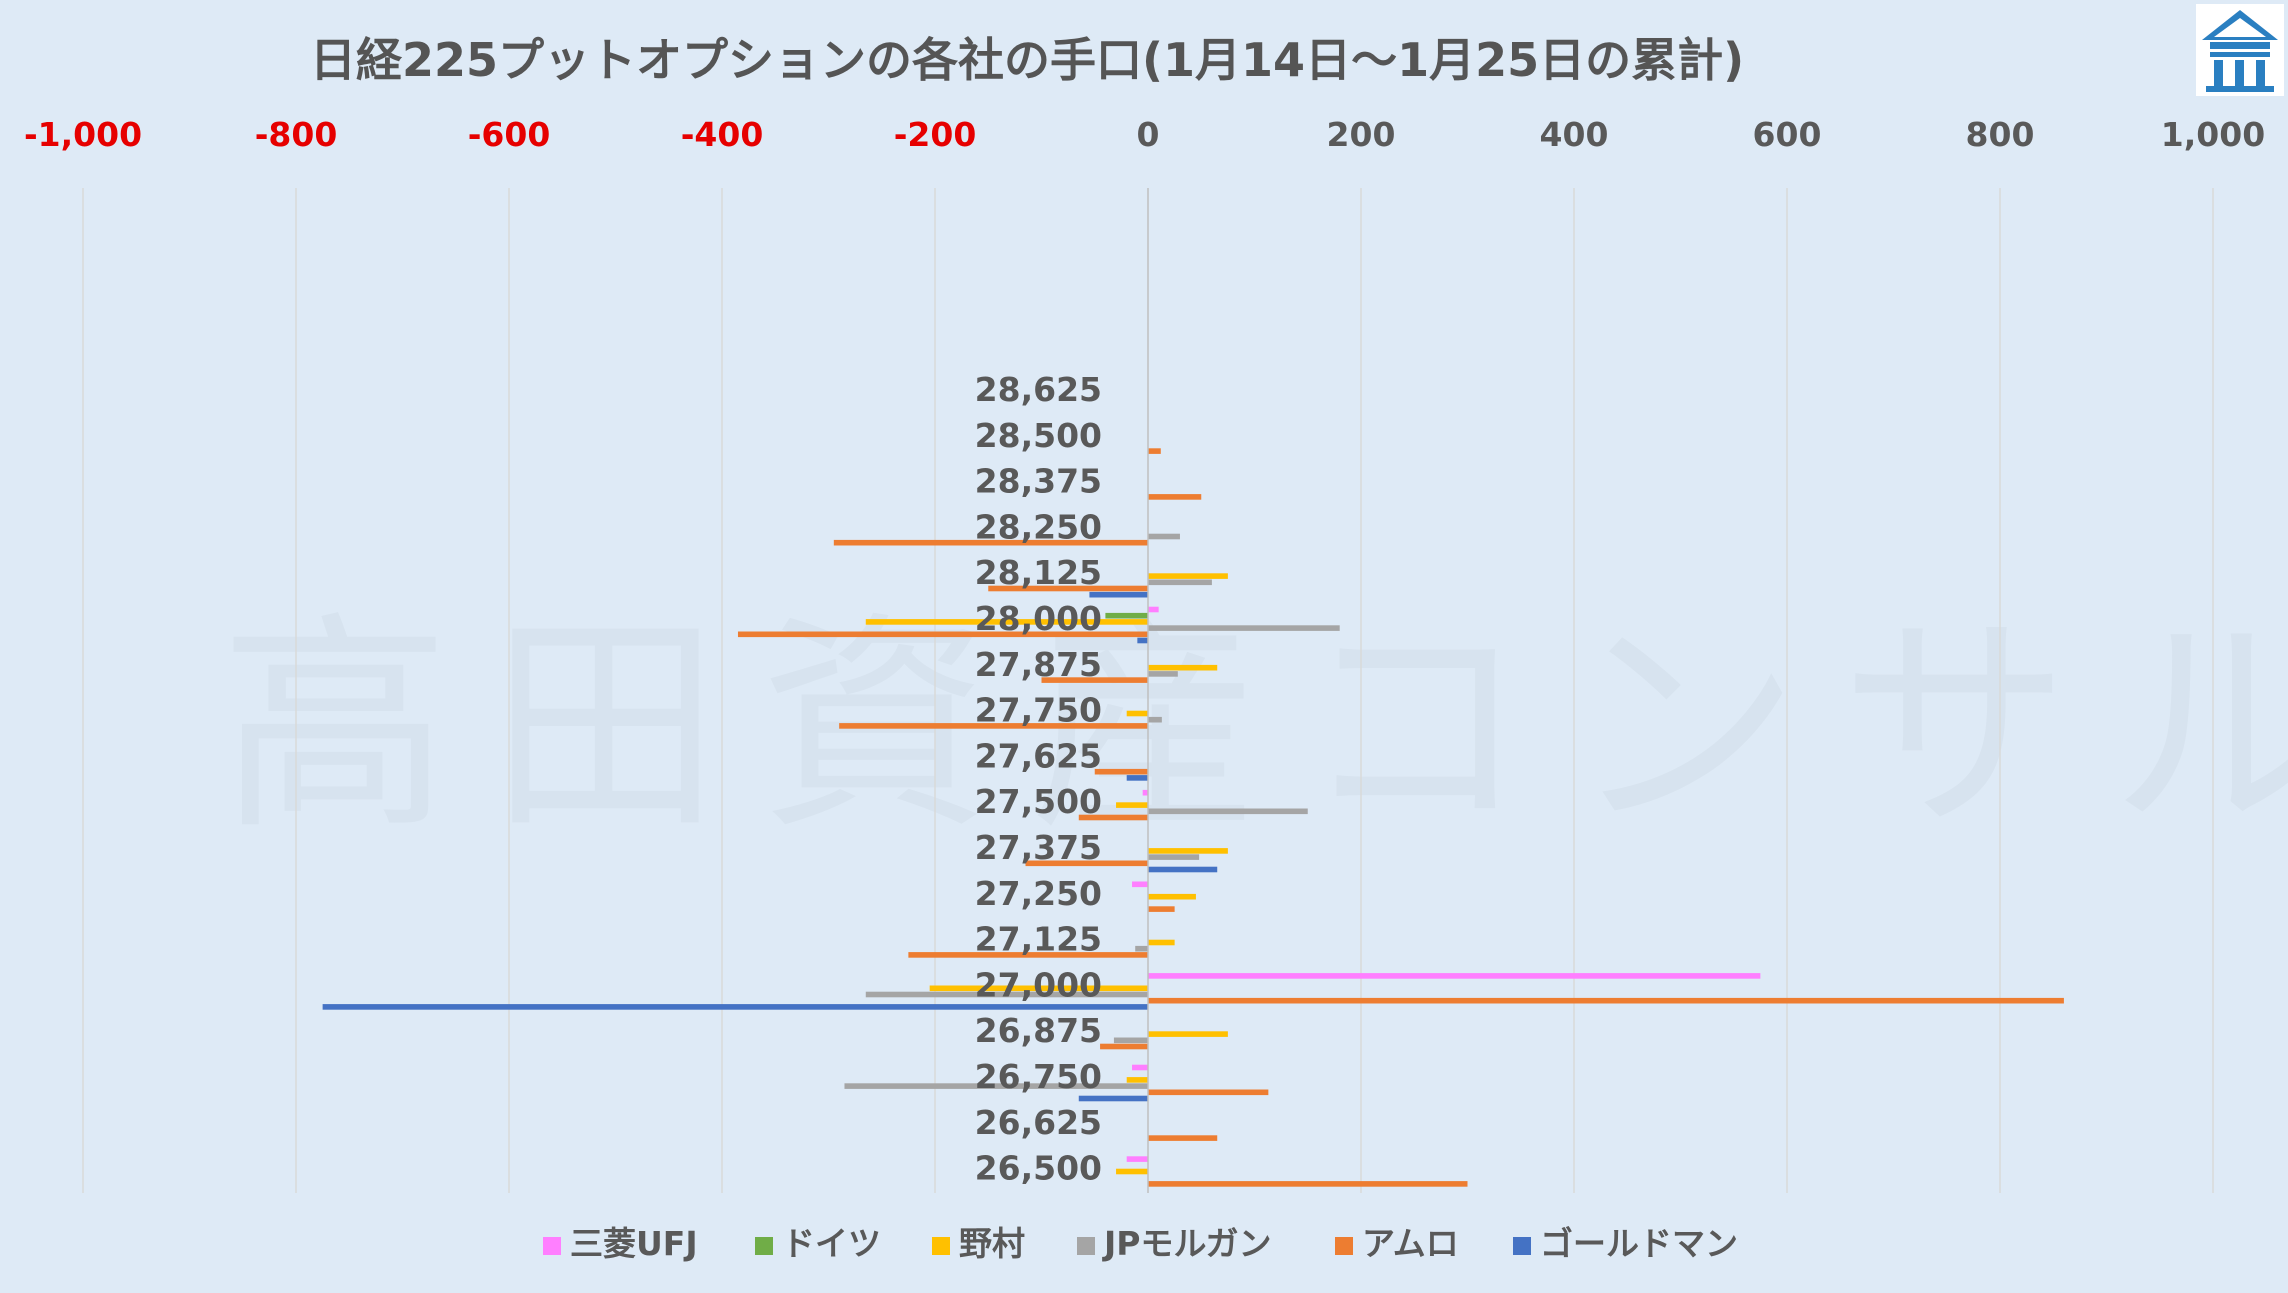 This screenshot has height=1293, width=2288. Describe the element at coordinates (1038, 526) in the screenshot. I see `category-label: 28,250` at that location.